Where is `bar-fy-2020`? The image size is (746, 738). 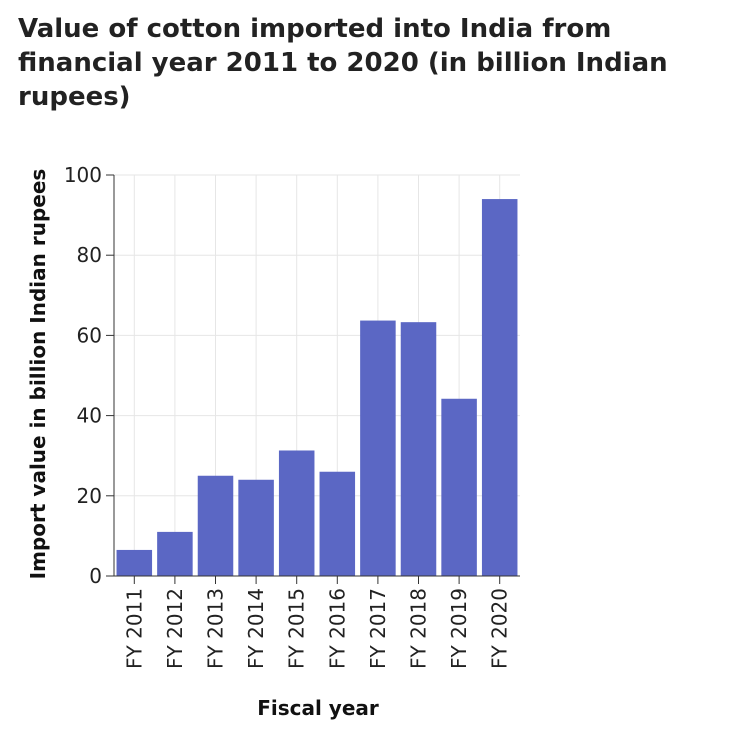
bar-fy-2020 is located at coordinates (499, 387).